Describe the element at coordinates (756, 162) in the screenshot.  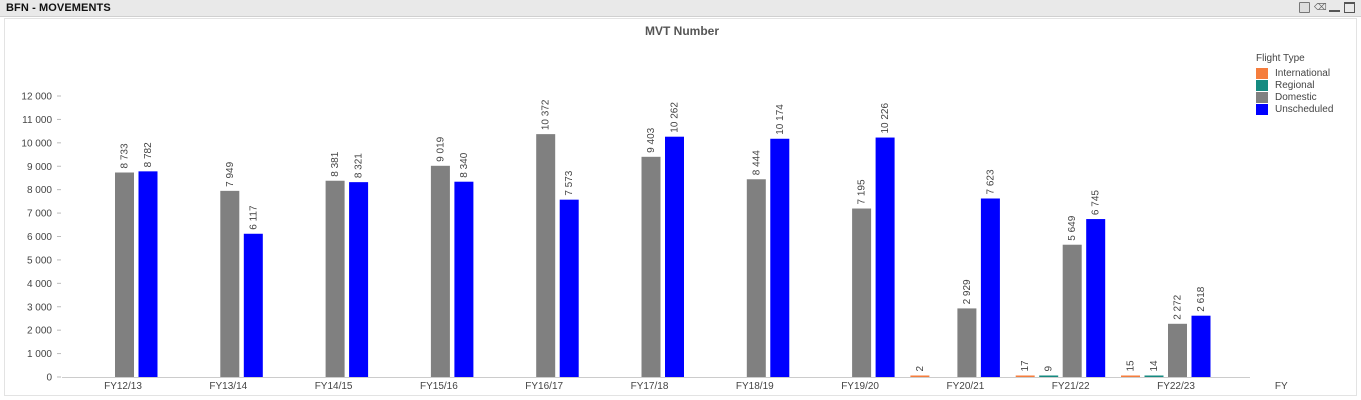
I see `data-label: 8 444` at that location.